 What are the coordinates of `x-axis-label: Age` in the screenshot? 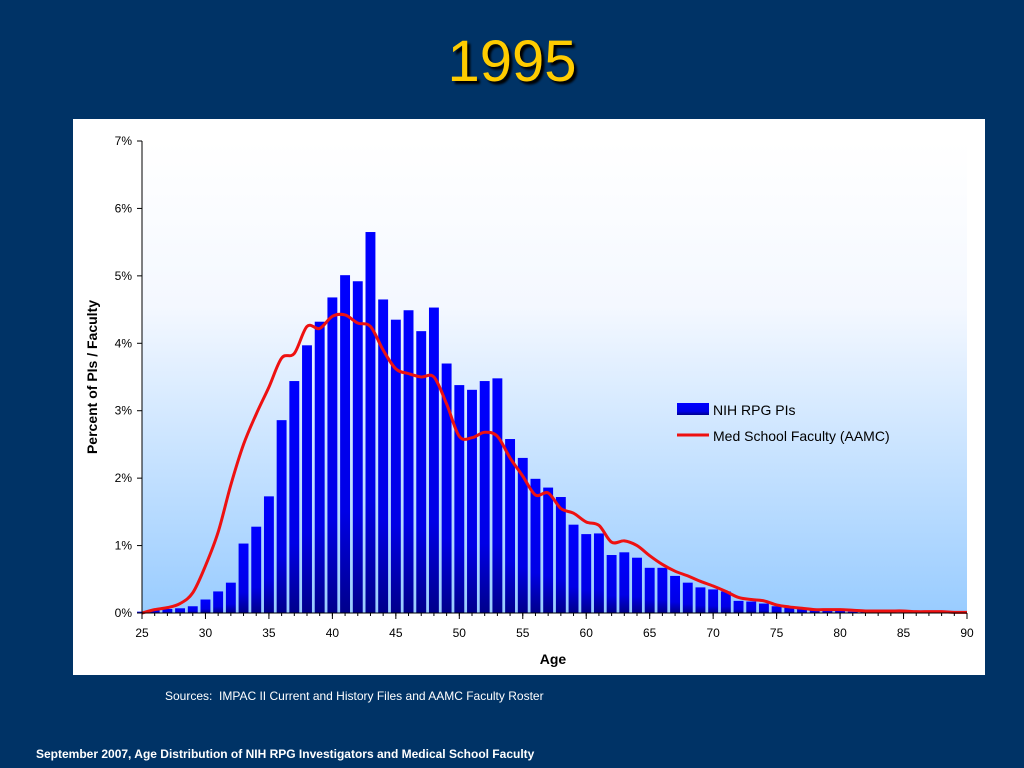 It's located at (553, 659).